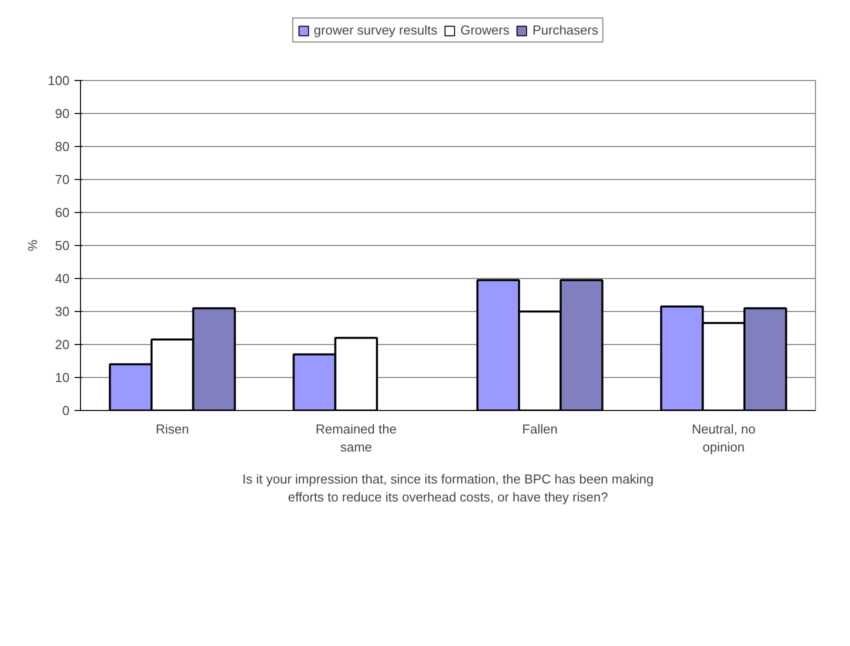  I want to click on y-tick-label: 60, so click(62, 212).